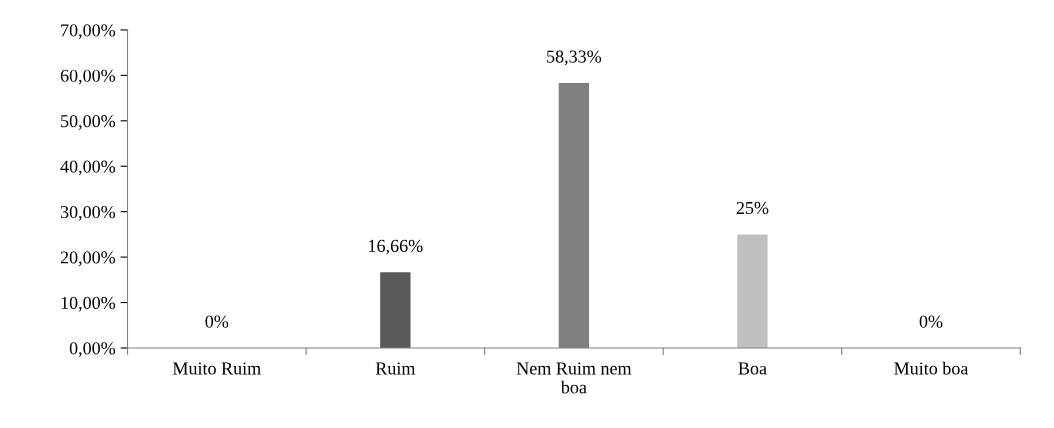 Image resolution: width=1054 pixels, height=428 pixels. Describe the element at coordinates (574, 378) in the screenshot. I see `x-tick-label: Nem Ruim nem boa` at that location.